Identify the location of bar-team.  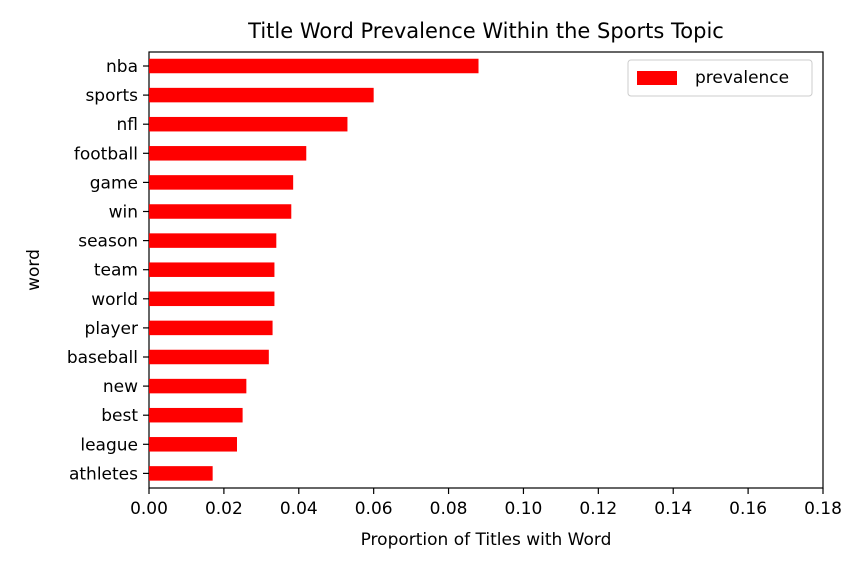
(212, 269).